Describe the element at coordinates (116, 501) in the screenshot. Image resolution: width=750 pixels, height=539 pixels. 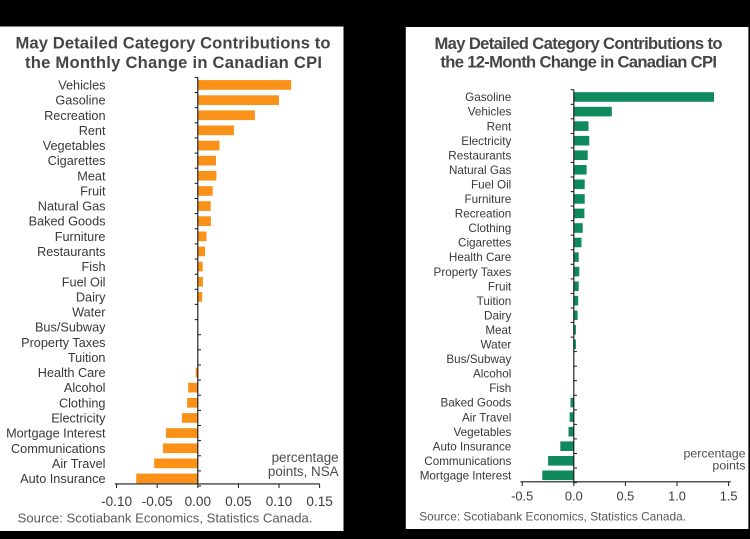
I see `svg-text: -0.10` at that location.